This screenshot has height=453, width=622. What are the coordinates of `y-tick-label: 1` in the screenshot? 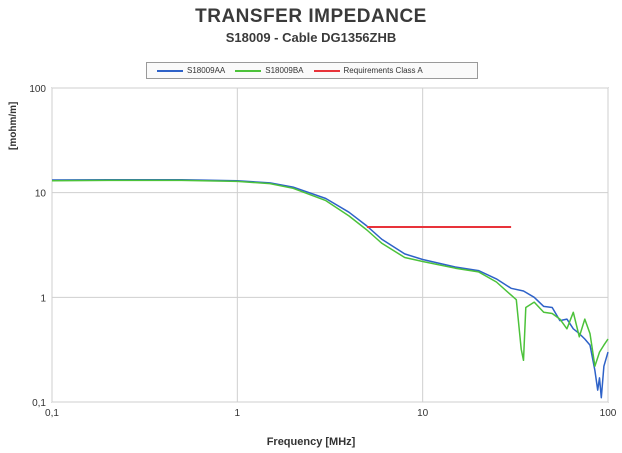 It's located at (43, 298).